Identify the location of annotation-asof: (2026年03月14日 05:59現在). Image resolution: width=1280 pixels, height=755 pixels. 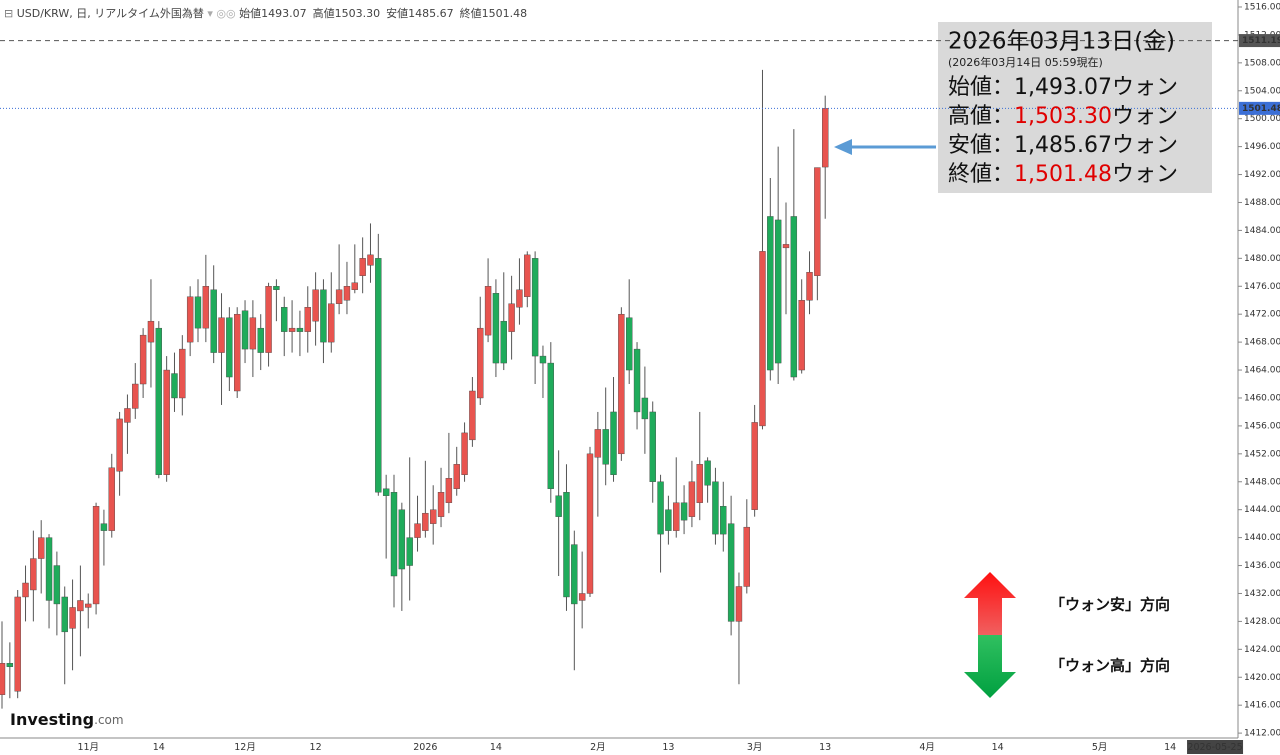
(1025, 62).